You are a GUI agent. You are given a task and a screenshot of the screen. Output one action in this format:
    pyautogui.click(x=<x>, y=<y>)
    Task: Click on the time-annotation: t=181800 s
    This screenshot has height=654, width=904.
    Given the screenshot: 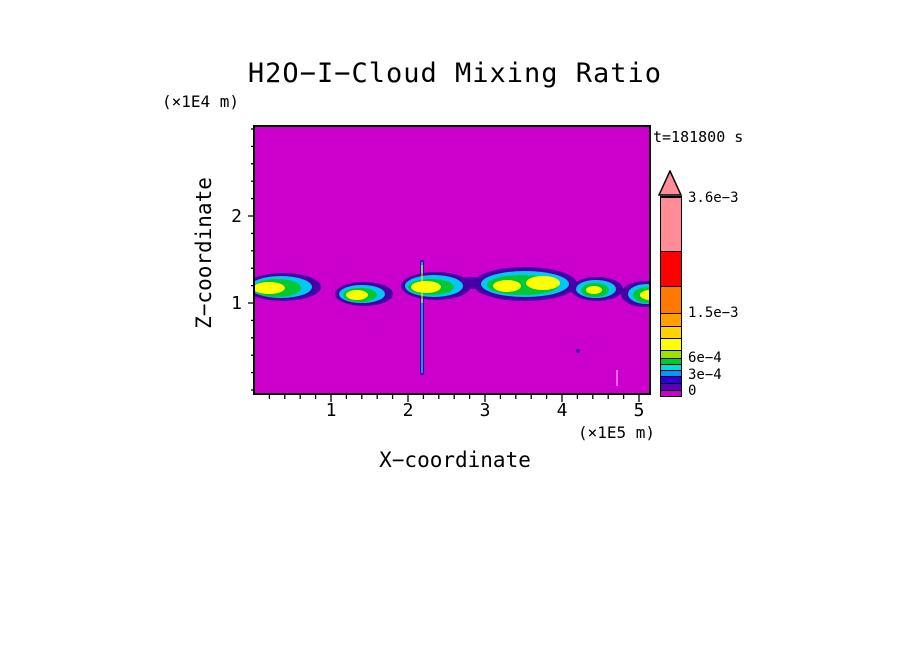 What is the action you would take?
    pyautogui.click(x=698, y=137)
    